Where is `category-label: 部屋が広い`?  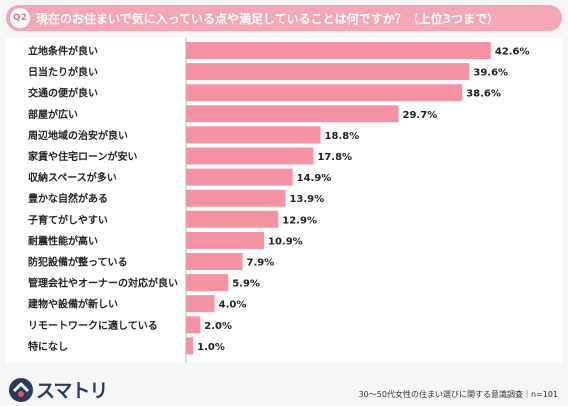
category-label: 部屋が広い is located at coordinates (53, 114).